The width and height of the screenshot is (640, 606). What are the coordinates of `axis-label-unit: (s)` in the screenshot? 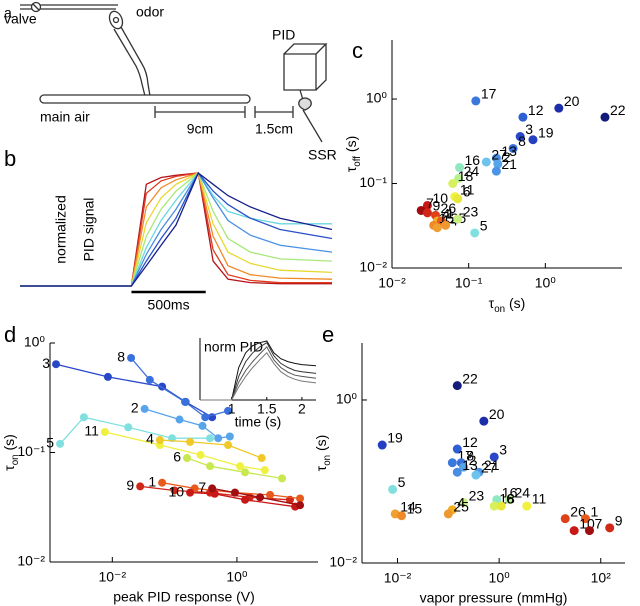 It's located at (9, 444).